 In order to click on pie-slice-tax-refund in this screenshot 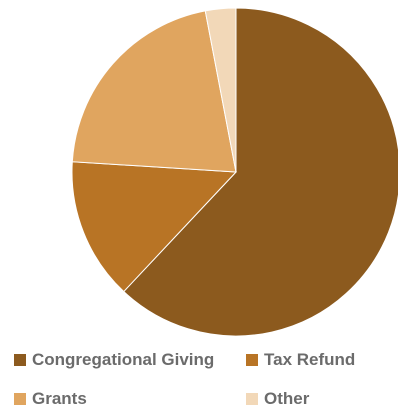, I will do `click(154, 227)`.